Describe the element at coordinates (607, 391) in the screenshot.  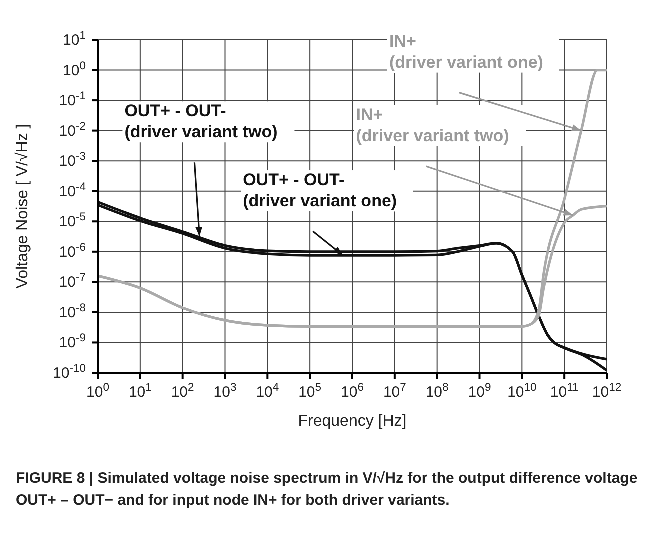
I see `x-tick-label: 10$^{12}$` at that location.